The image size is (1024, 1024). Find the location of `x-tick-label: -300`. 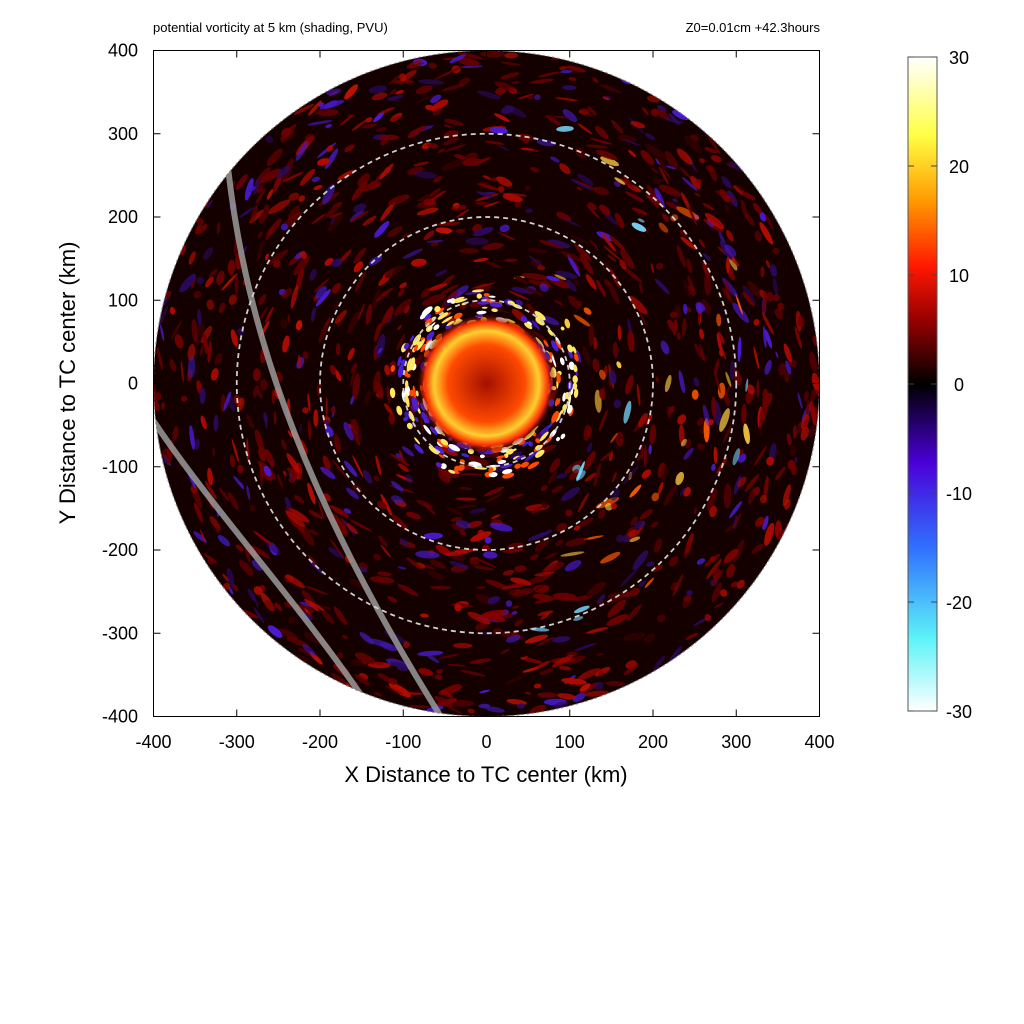

x-tick-label: -300 is located at coordinates (237, 742).